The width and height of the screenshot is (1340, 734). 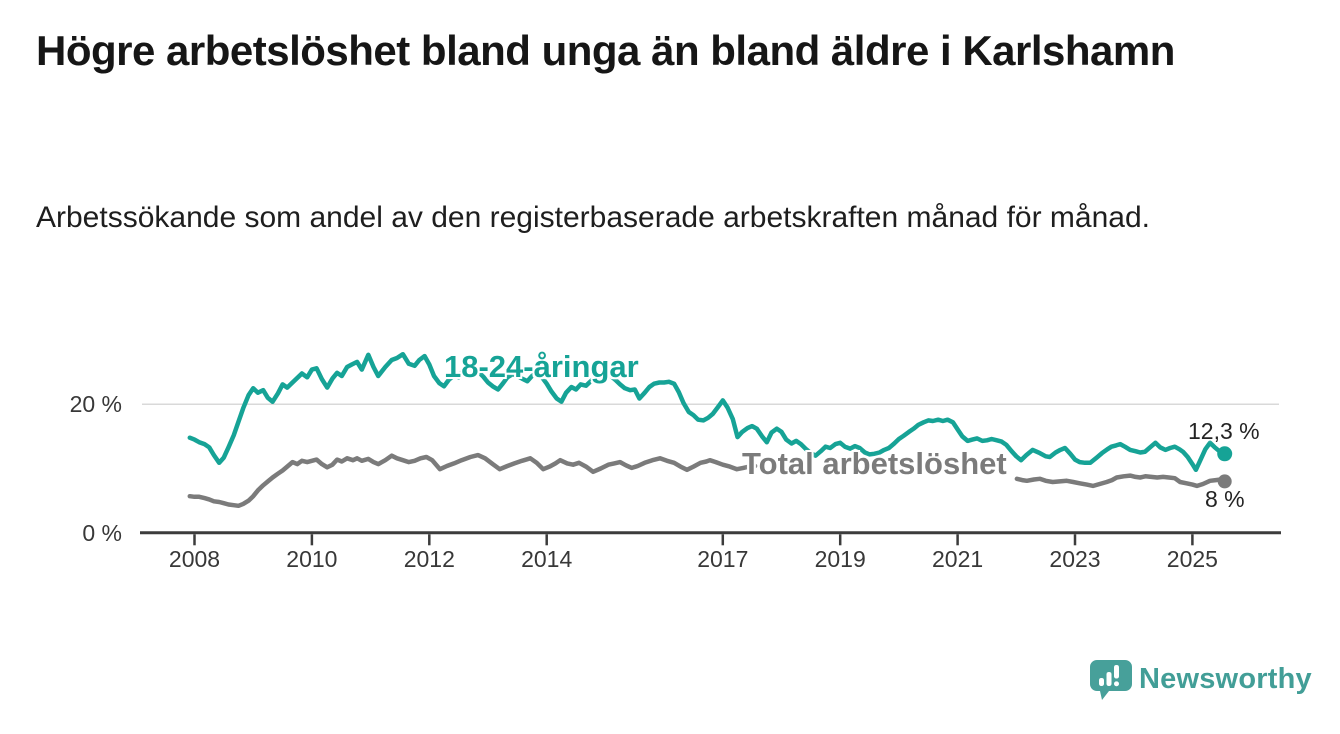 I want to click on series-label-youth: 18-24-åringar, so click(x=541, y=366).